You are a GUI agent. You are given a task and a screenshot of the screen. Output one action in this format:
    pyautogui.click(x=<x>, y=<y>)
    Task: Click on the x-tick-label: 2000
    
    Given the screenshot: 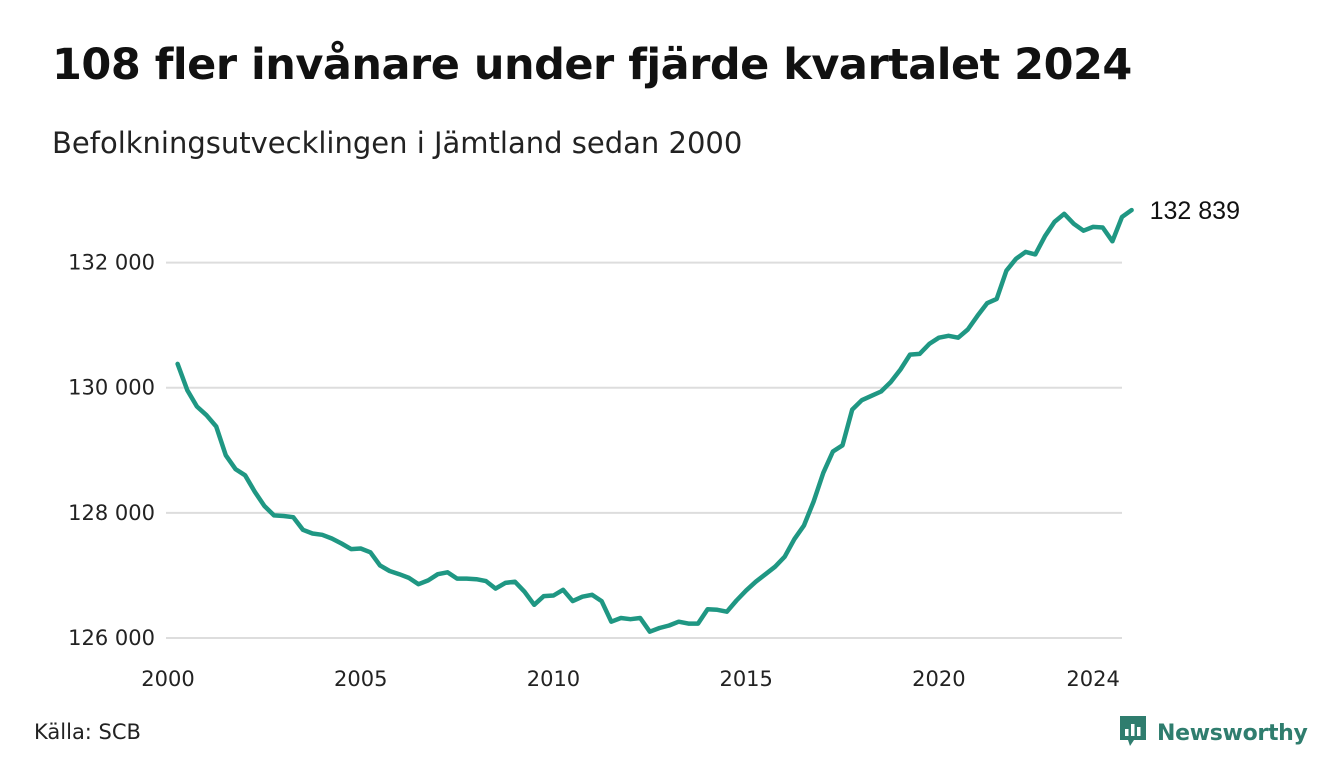 What is the action you would take?
    pyautogui.click(x=167, y=679)
    